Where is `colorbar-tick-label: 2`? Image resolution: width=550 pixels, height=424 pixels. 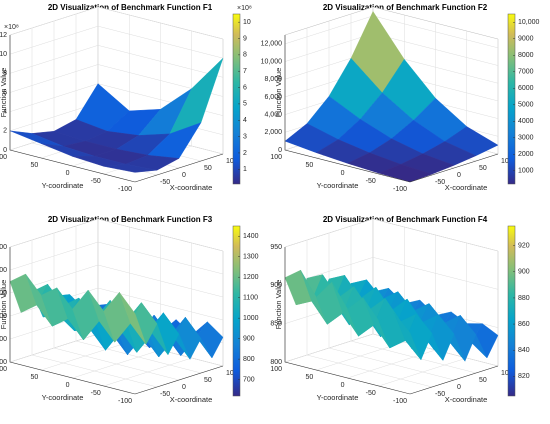 colorbar-tick-label: 2 is located at coordinates (245, 153).